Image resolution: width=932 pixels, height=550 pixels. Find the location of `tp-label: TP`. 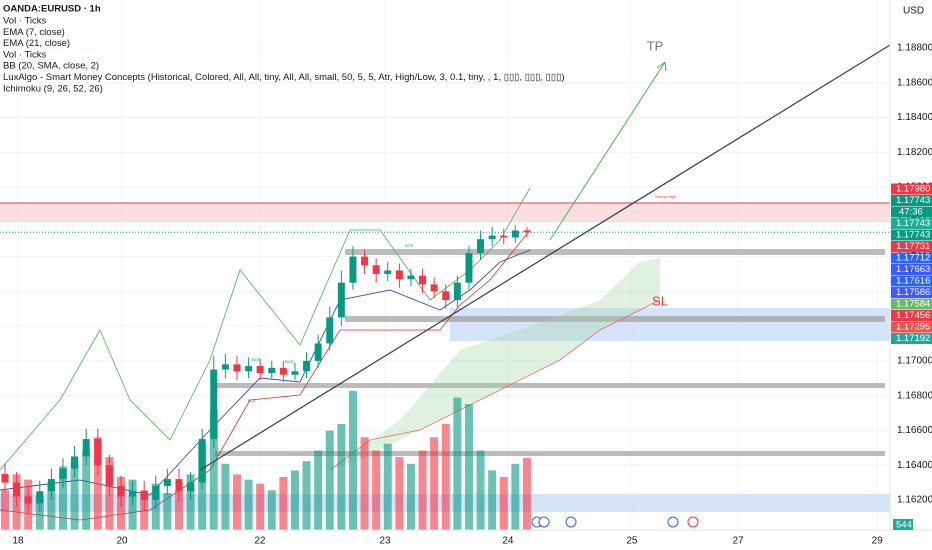

tp-label: TP is located at coordinates (655, 45).